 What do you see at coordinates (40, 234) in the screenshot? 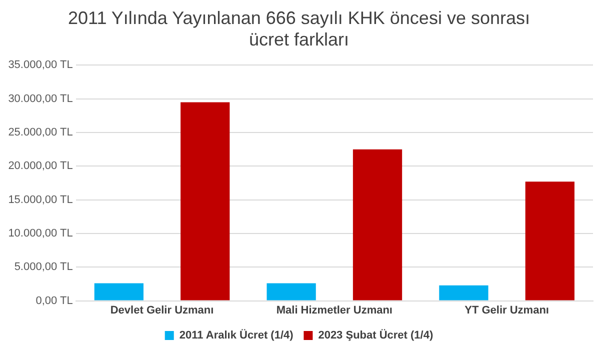
I see `y-tick-label: 10.000,00 TL` at bounding box center [40, 234].